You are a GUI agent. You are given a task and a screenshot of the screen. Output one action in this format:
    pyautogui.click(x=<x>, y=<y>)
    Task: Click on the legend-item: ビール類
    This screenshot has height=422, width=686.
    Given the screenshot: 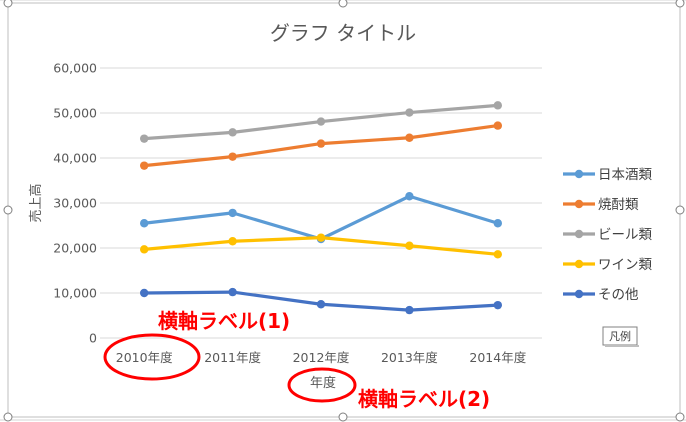 What is the action you would take?
    pyautogui.click(x=607, y=235)
    